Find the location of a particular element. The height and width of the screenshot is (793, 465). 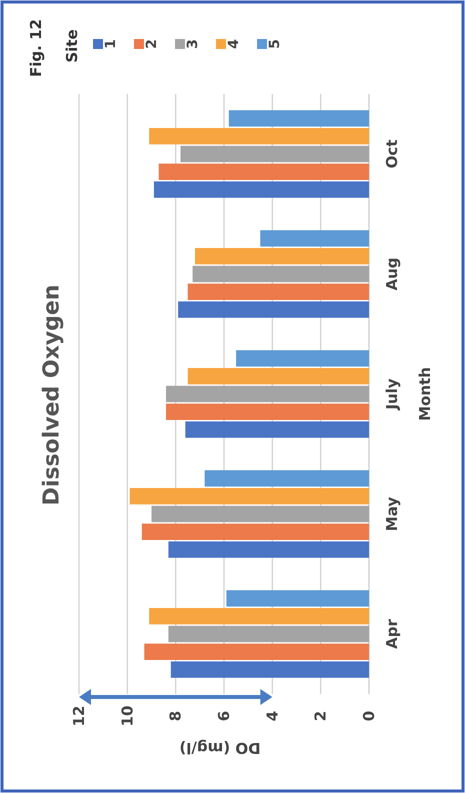

y-tick-label: Apr is located at coordinates (392, 633).